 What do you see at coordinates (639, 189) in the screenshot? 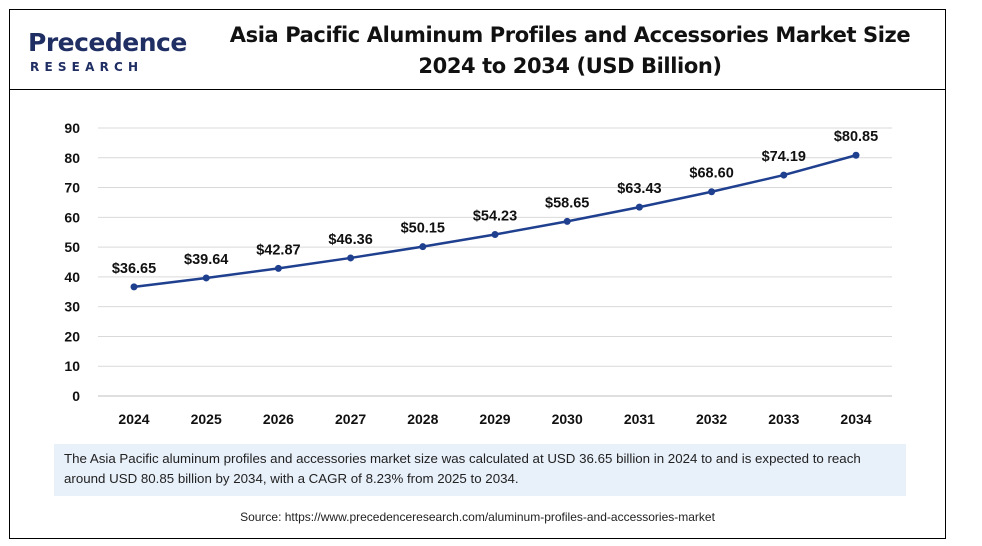
I see `data-label: $63.43` at bounding box center [639, 189].